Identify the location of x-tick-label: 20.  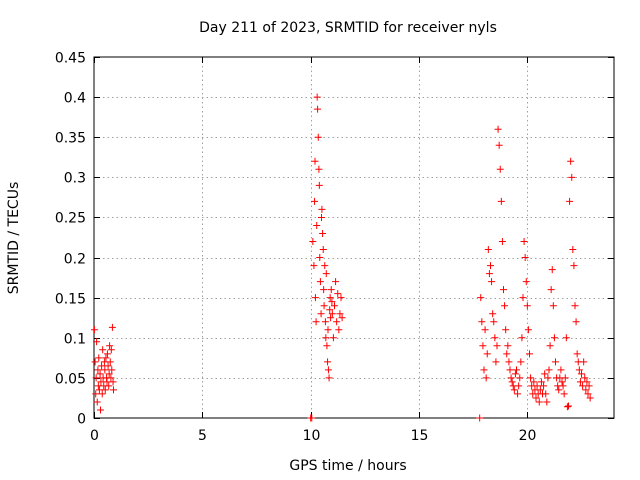
(528, 436).